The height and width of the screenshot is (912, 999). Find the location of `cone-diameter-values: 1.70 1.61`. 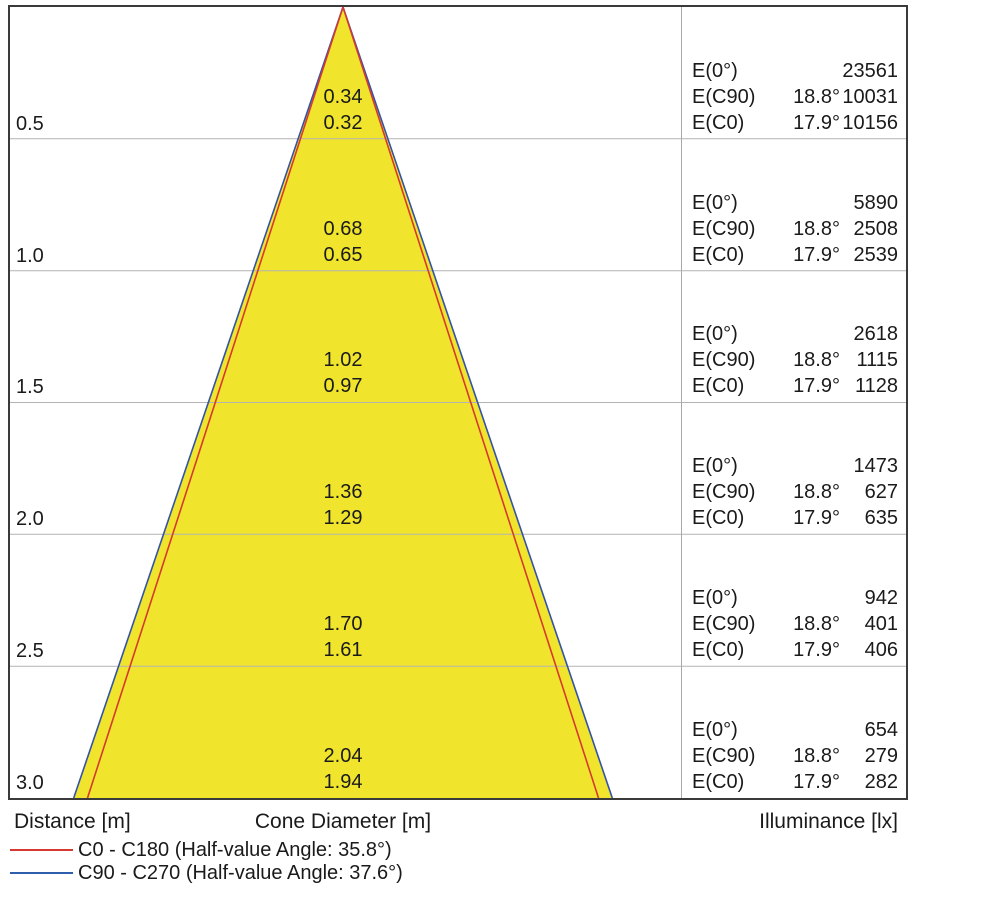

cone-diameter-values: 1.70 1.61 is located at coordinates (343, 637).